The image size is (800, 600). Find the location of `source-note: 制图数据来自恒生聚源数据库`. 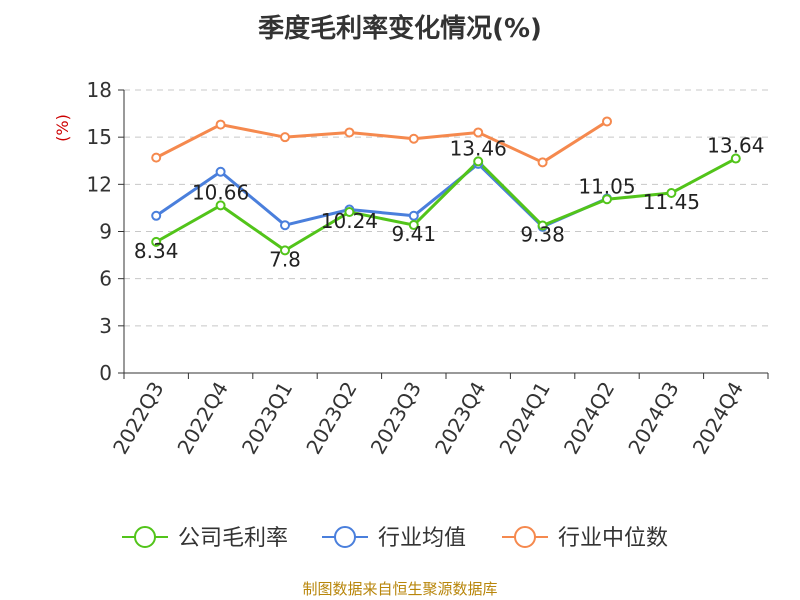

source-note: 制图数据来自恒生聚源数据库 is located at coordinates (400, 589).